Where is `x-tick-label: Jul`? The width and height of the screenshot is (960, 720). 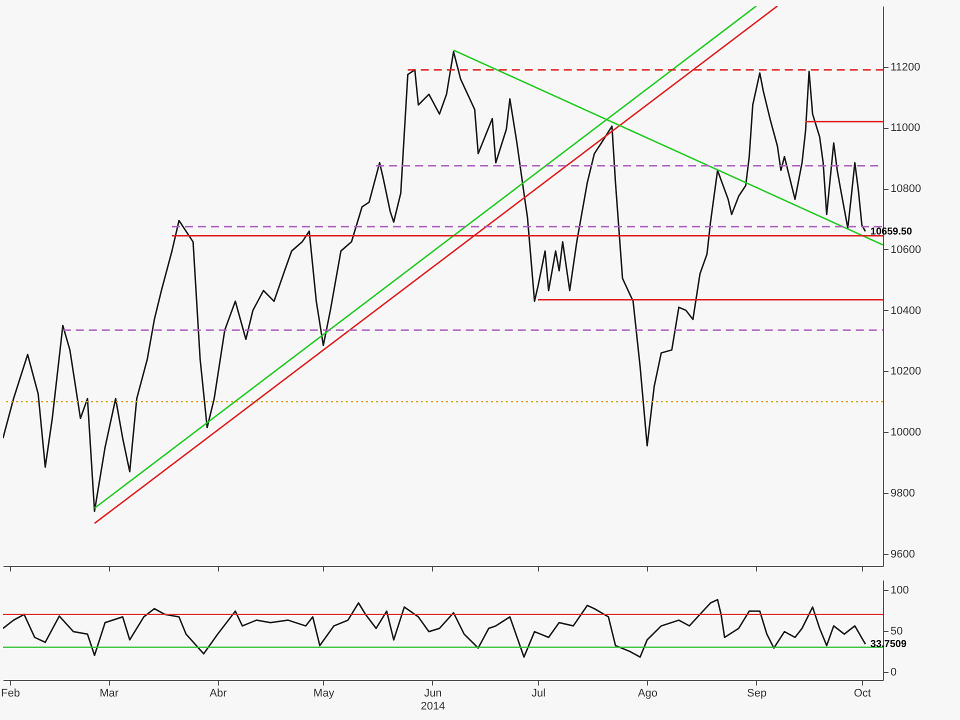 x-tick-label: Jul is located at coordinates (539, 694).